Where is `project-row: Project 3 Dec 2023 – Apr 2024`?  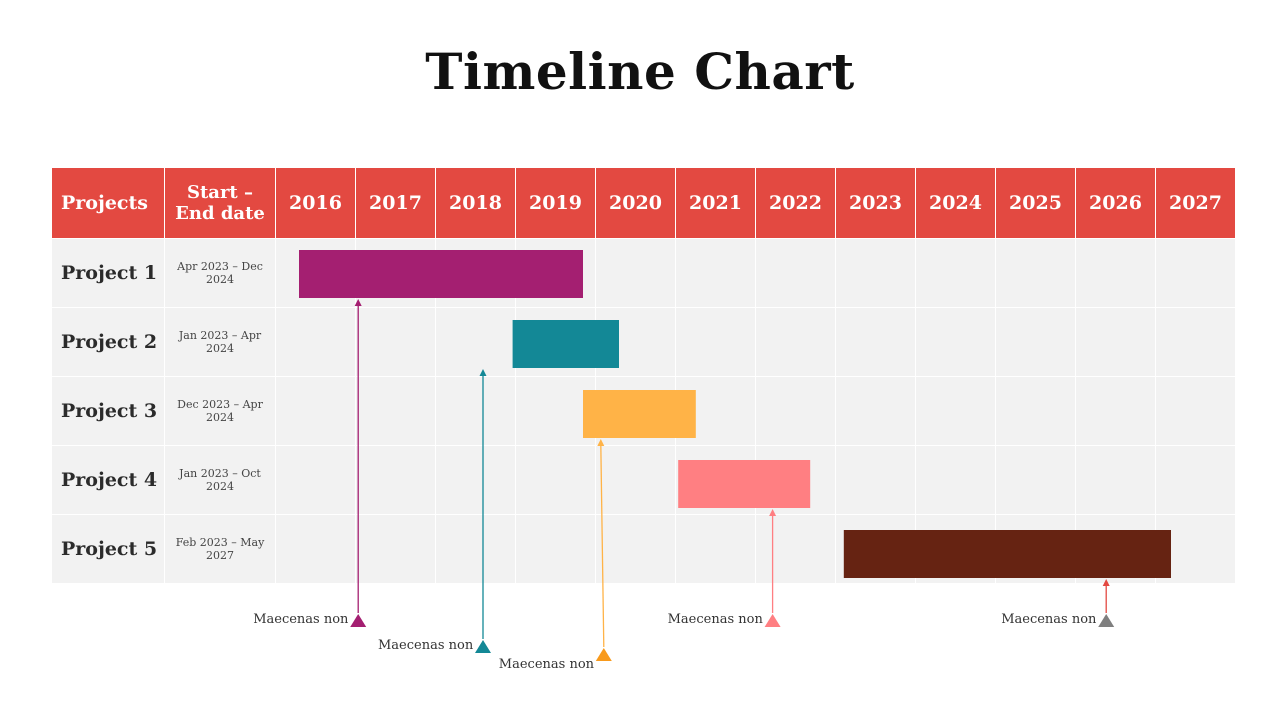
project-row: Project 3 Dec 2023 – Apr 2024 is located at coordinates (643, 411).